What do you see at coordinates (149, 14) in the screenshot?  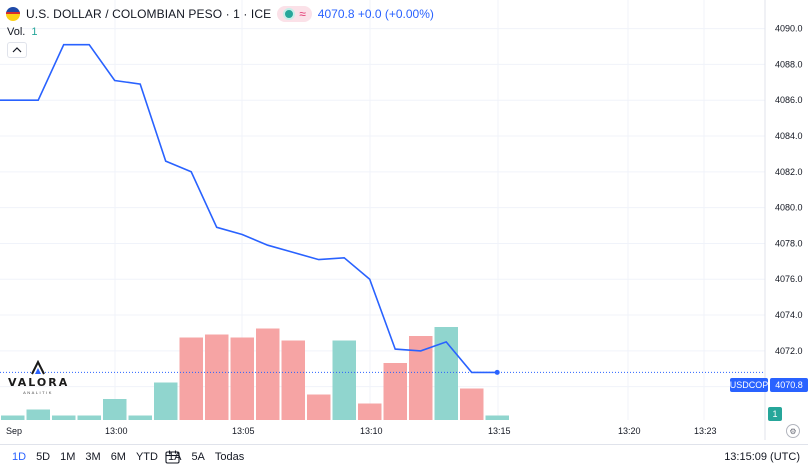 I see `symbol-title: U.S. DOLLAR / COLOMBIAN PESO · 1 · ICE` at bounding box center [149, 14].